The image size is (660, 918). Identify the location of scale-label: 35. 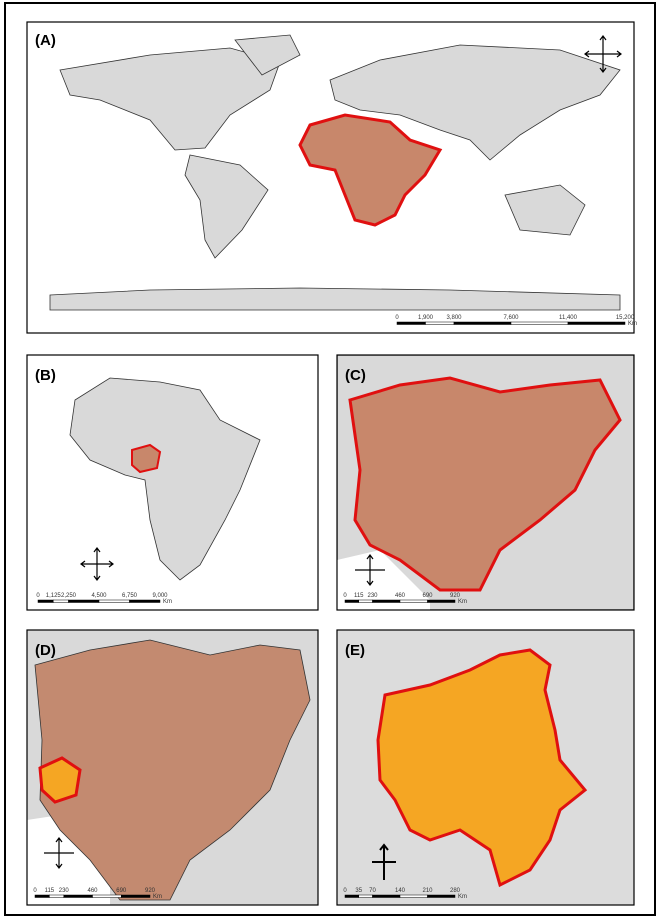
(358, 891).